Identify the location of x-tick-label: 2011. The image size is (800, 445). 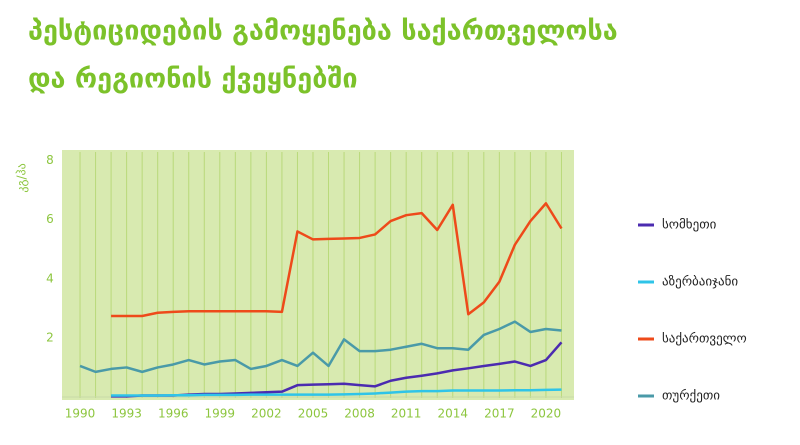
(406, 414).